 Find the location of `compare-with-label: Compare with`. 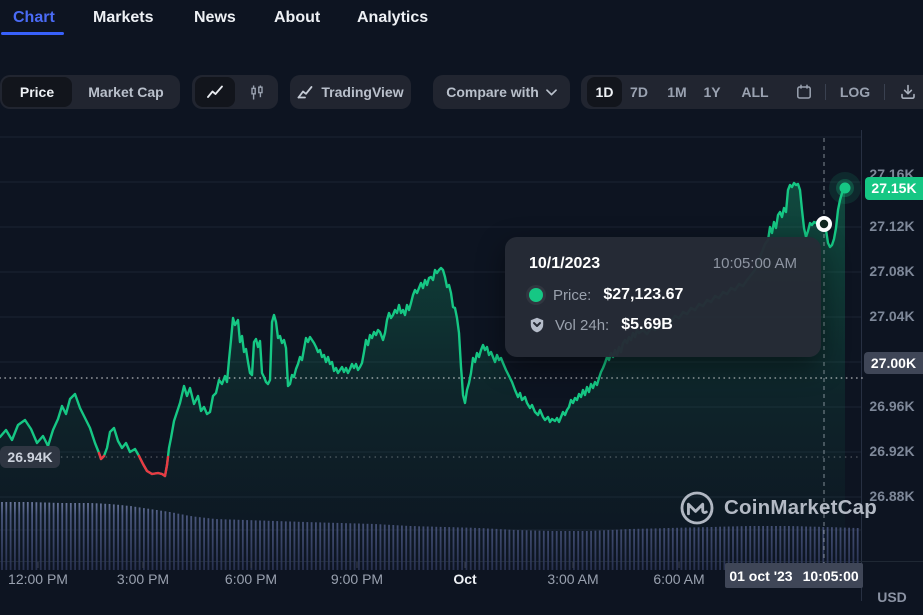

compare-with-label: Compare with is located at coordinates (492, 92).